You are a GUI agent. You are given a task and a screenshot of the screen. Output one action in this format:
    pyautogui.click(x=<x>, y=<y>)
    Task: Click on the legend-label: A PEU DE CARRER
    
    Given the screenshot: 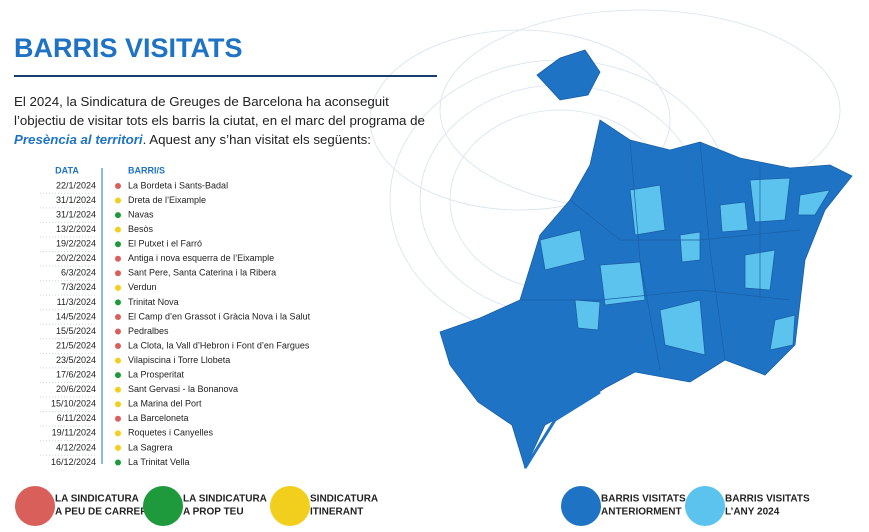 What is the action you would take?
    pyautogui.click(x=101, y=512)
    